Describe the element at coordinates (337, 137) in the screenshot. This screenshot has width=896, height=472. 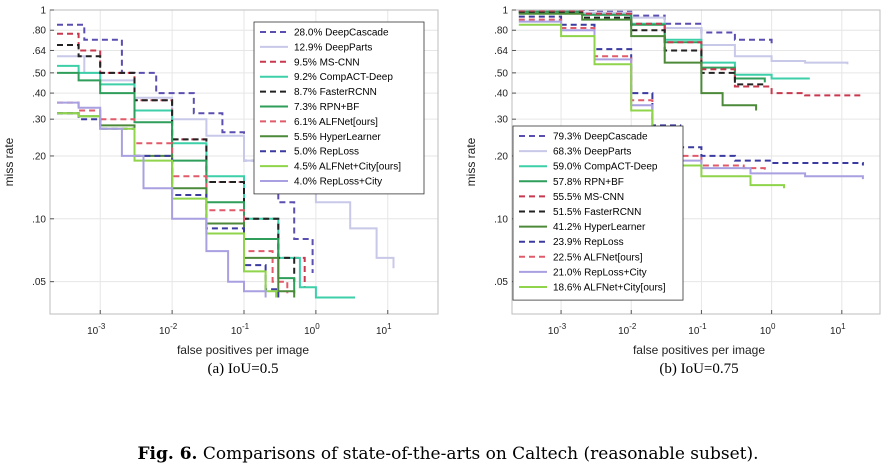
I see `legend-entry-7: 5.5% HyperLearner` at that location.